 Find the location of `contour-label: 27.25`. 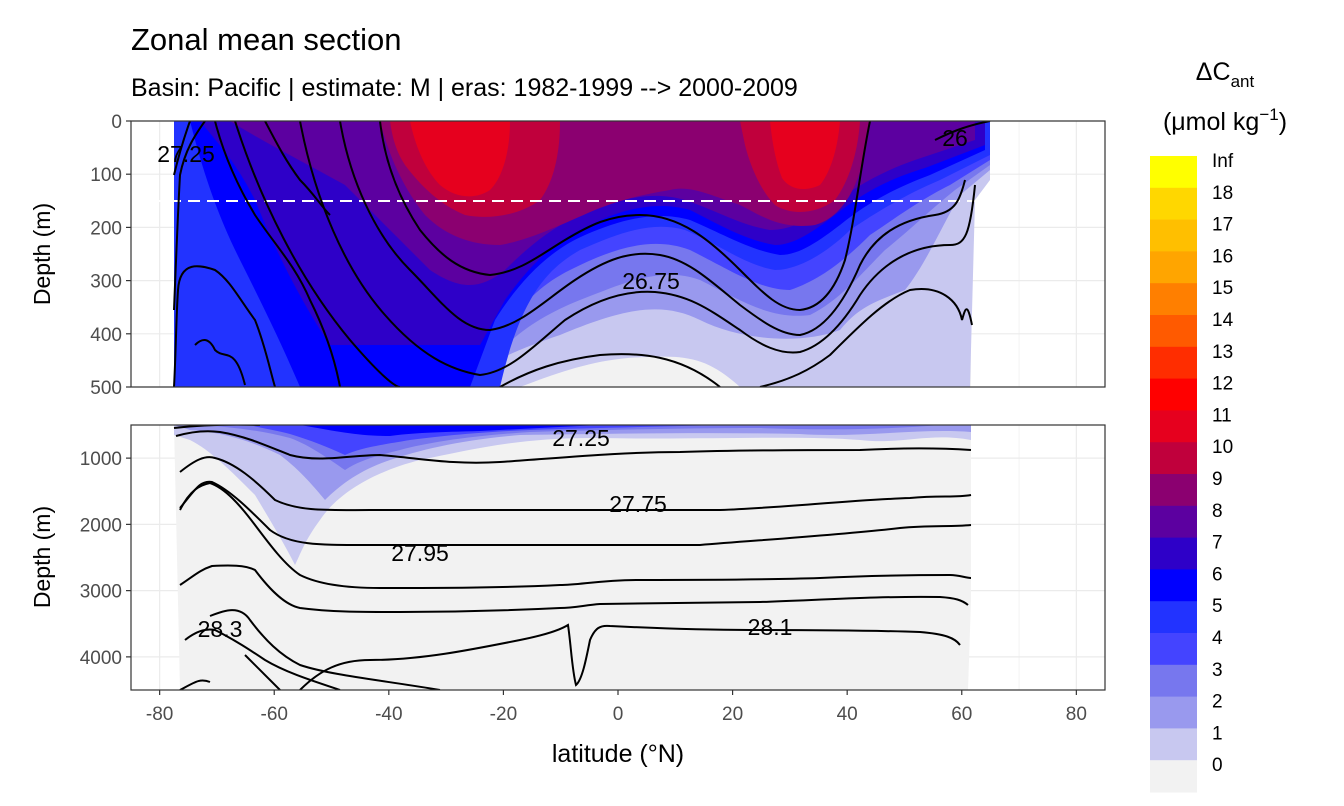

contour-label: 27.25 is located at coordinates (581, 438).